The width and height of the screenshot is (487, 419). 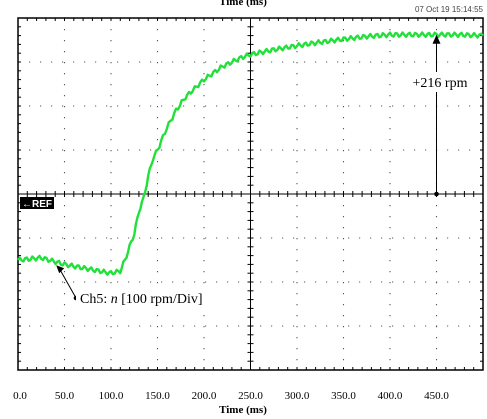 What do you see at coordinates (449, 9) in the screenshot?
I see `timestamp: 07 Oct 19 15:14:55` at bounding box center [449, 9].